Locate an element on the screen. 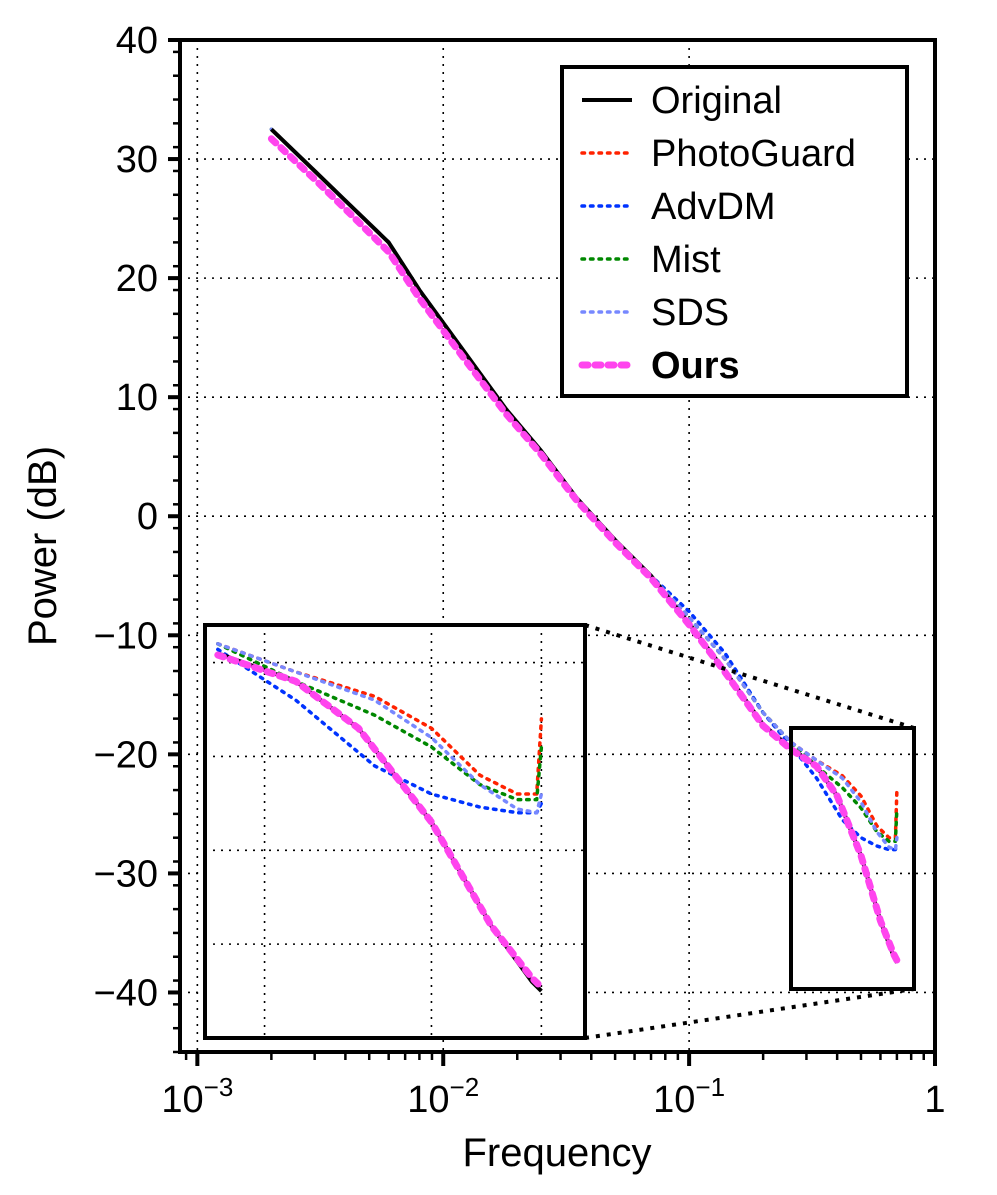 The width and height of the screenshot is (997, 1195). y-tick-label: 40 is located at coordinates (137, 41).